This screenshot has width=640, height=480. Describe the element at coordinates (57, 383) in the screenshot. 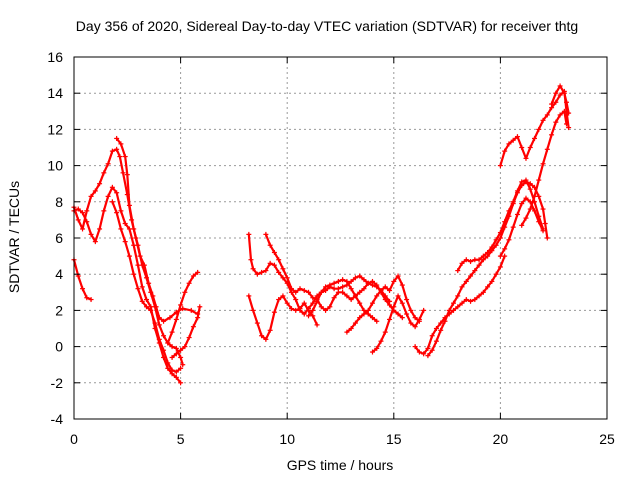

I see `y-tick-label: -2` at that location.